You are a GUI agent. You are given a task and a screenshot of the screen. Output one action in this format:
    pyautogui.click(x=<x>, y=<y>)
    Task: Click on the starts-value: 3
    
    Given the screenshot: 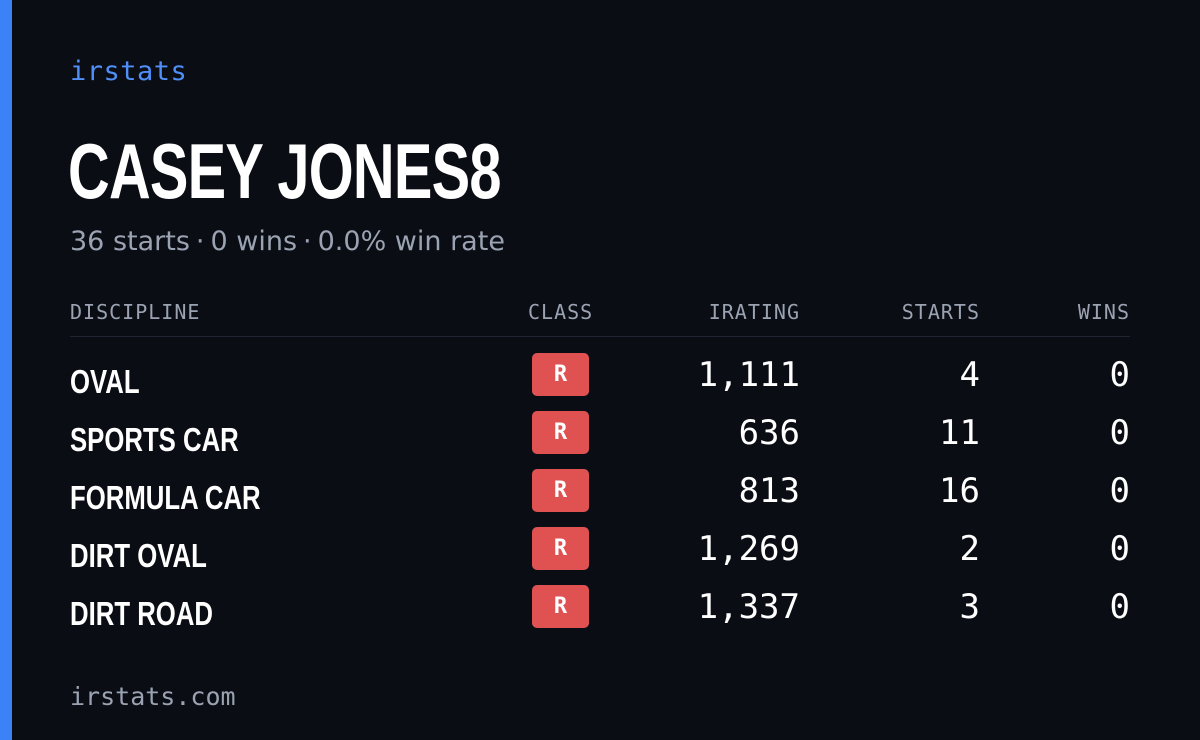 What is the action you would take?
    pyautogui.click(x=969, y=607)
    